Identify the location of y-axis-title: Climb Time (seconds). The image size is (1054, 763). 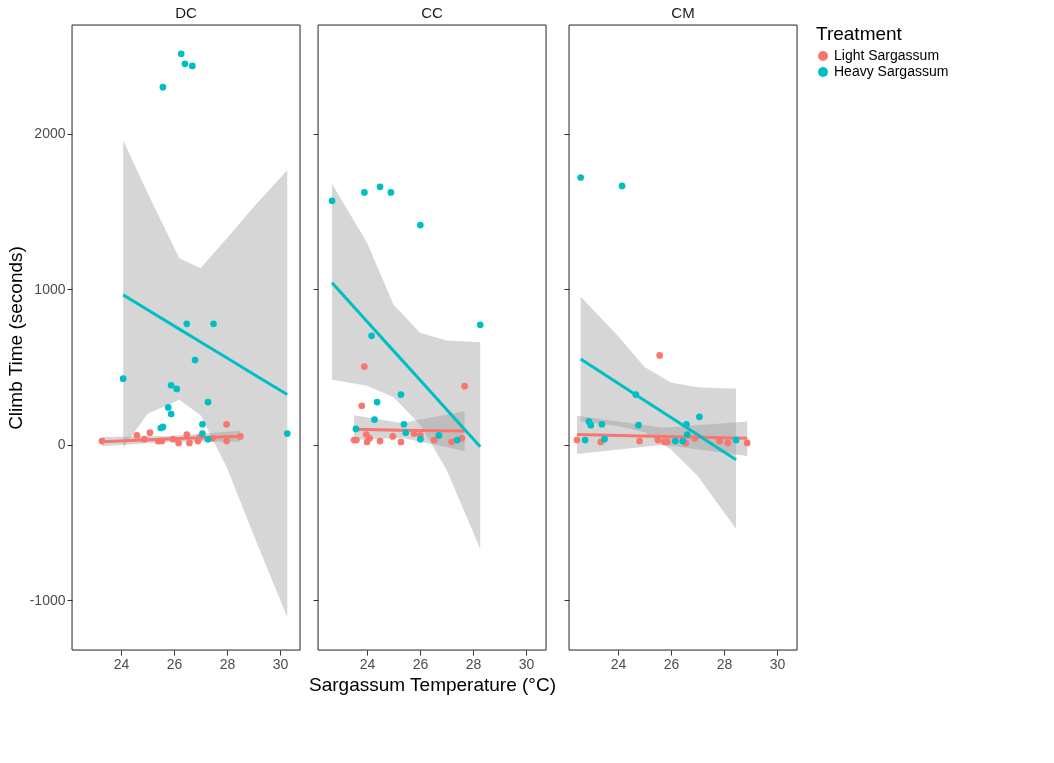
(15, 338).